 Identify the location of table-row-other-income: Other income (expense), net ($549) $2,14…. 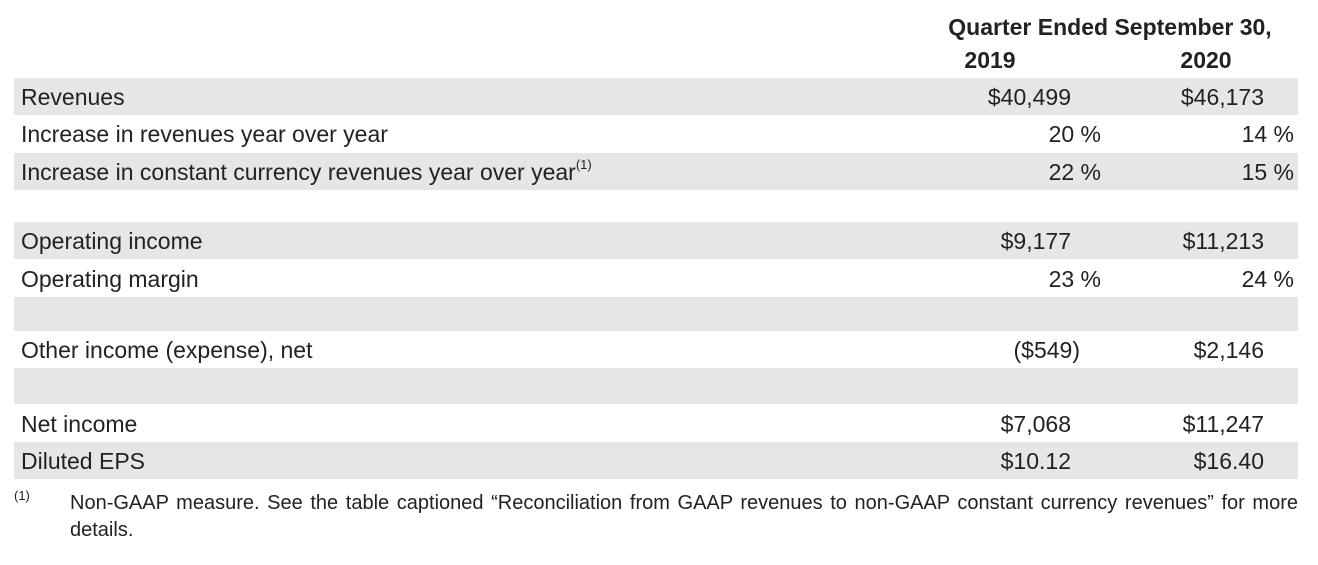
(656, 349).